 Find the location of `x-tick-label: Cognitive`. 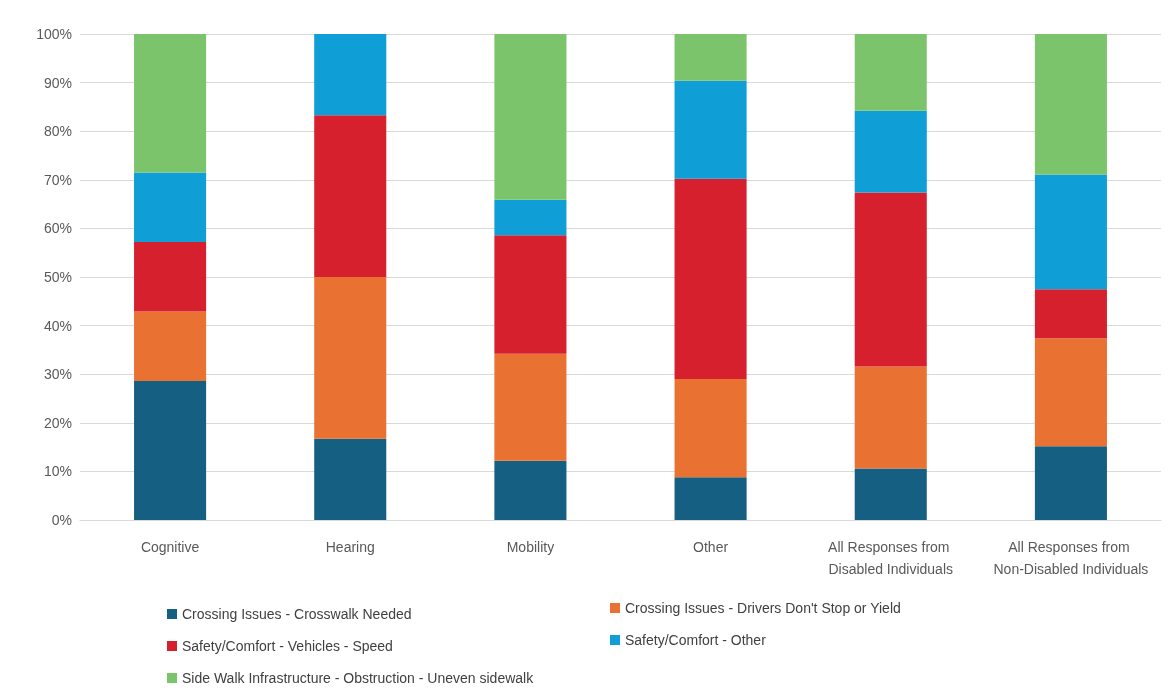

x-tick-label: Cognitive is located at coordinates (170, 547).